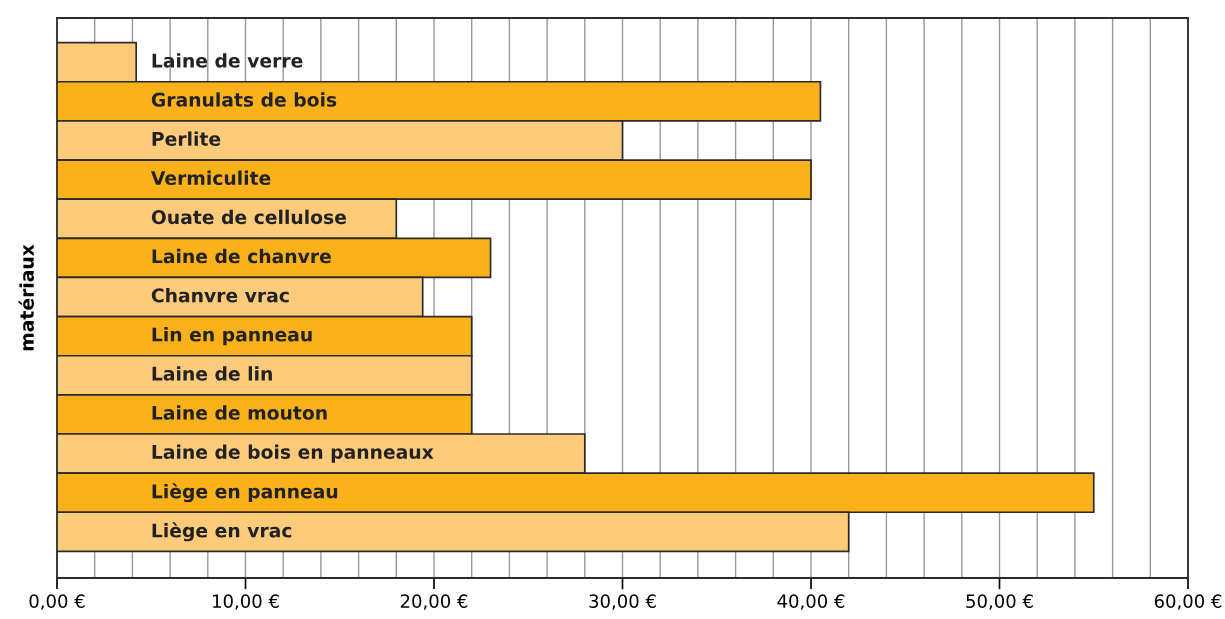 This screenshot has width=1225, height=619. What do you see at coordinates (1188, 602) in the screenshot?
I see `x-tick-label: 60,00 €` at bounding box center [1188, 602].